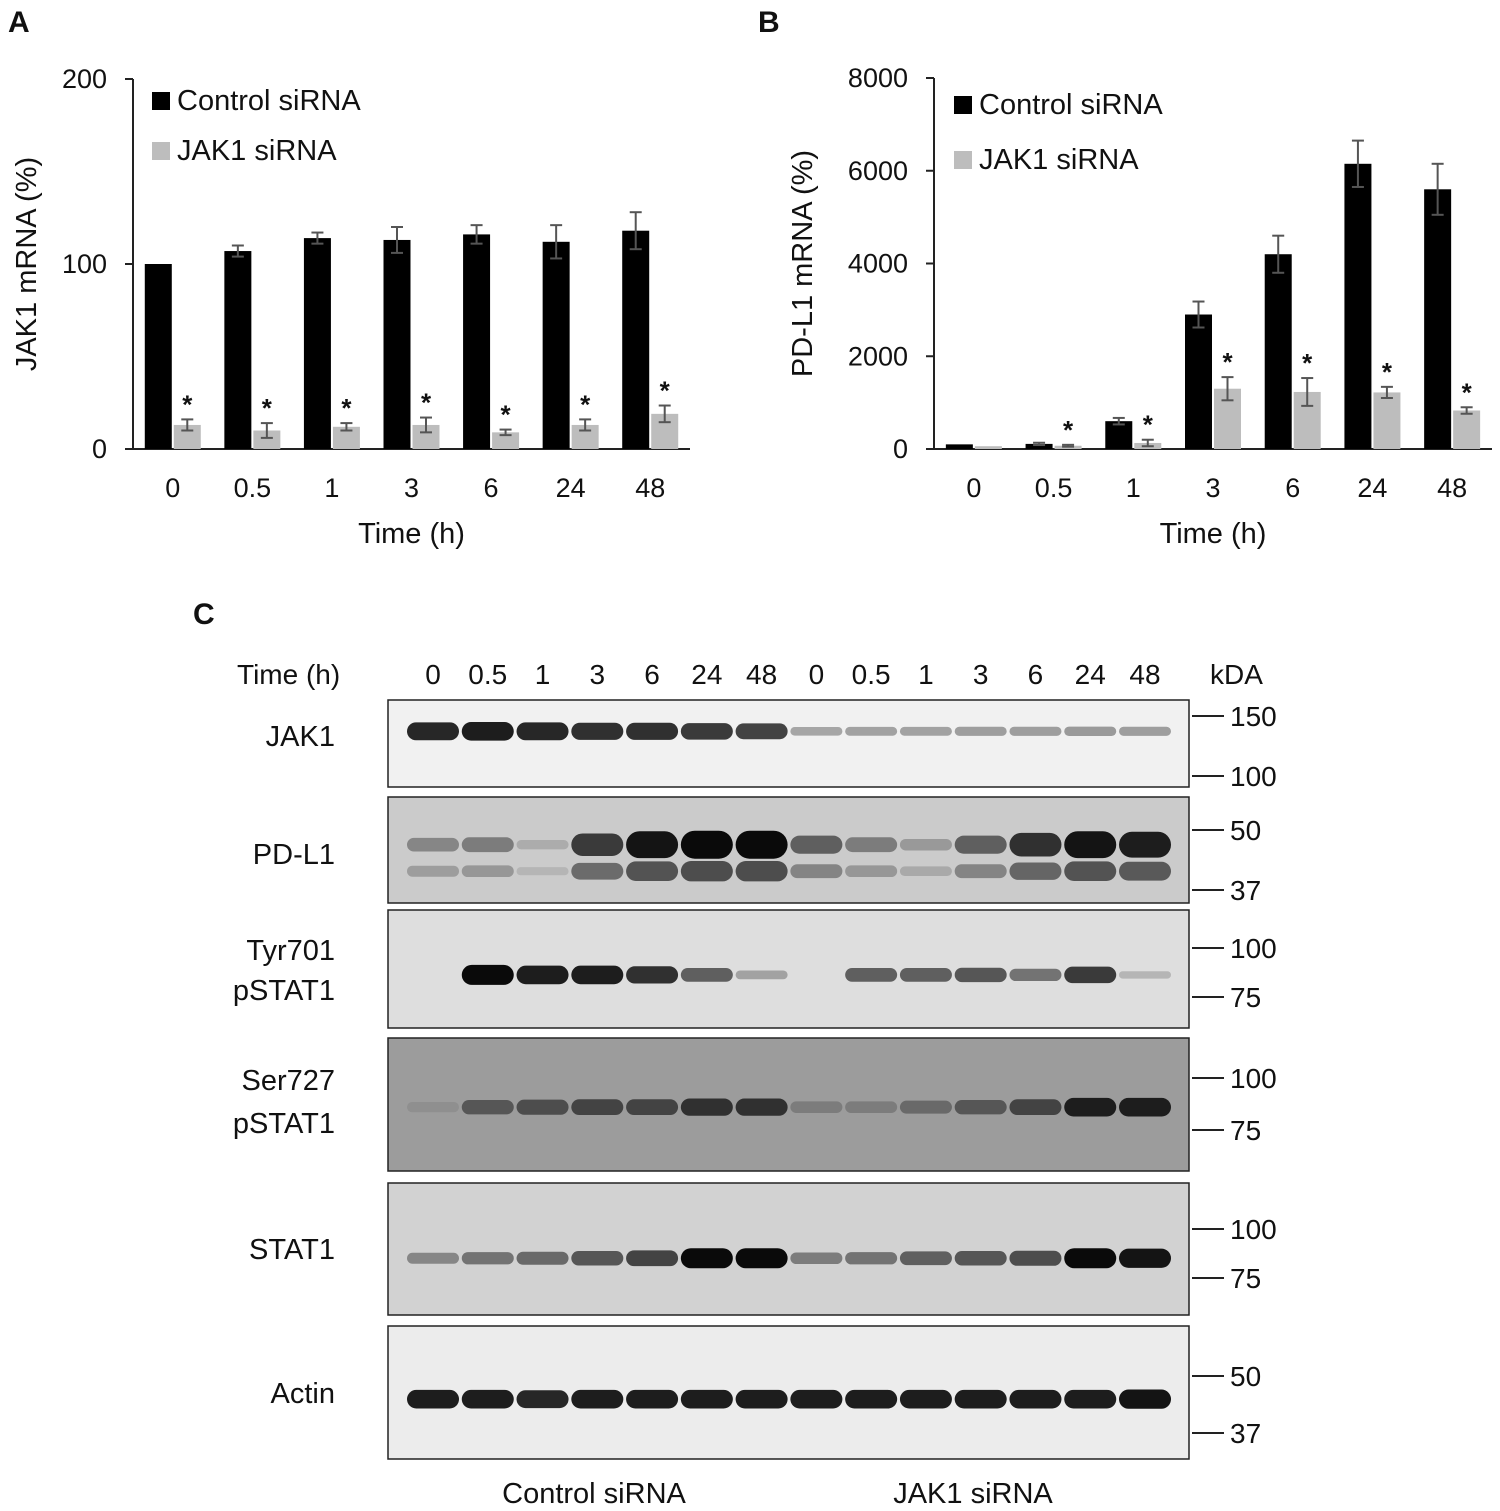  Describe the element at coordinates (284, 991) in the screenshot. I see `blot-row-label: pSTAT1` at that location.